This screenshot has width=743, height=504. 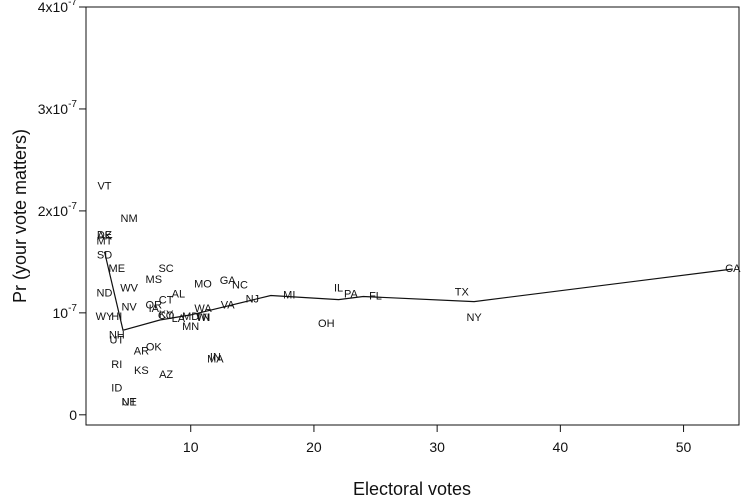 What do you see at coordinates (203, 309) in the screenshot?
I see `state-label-wa: WA` at bounding box center [203, 309].